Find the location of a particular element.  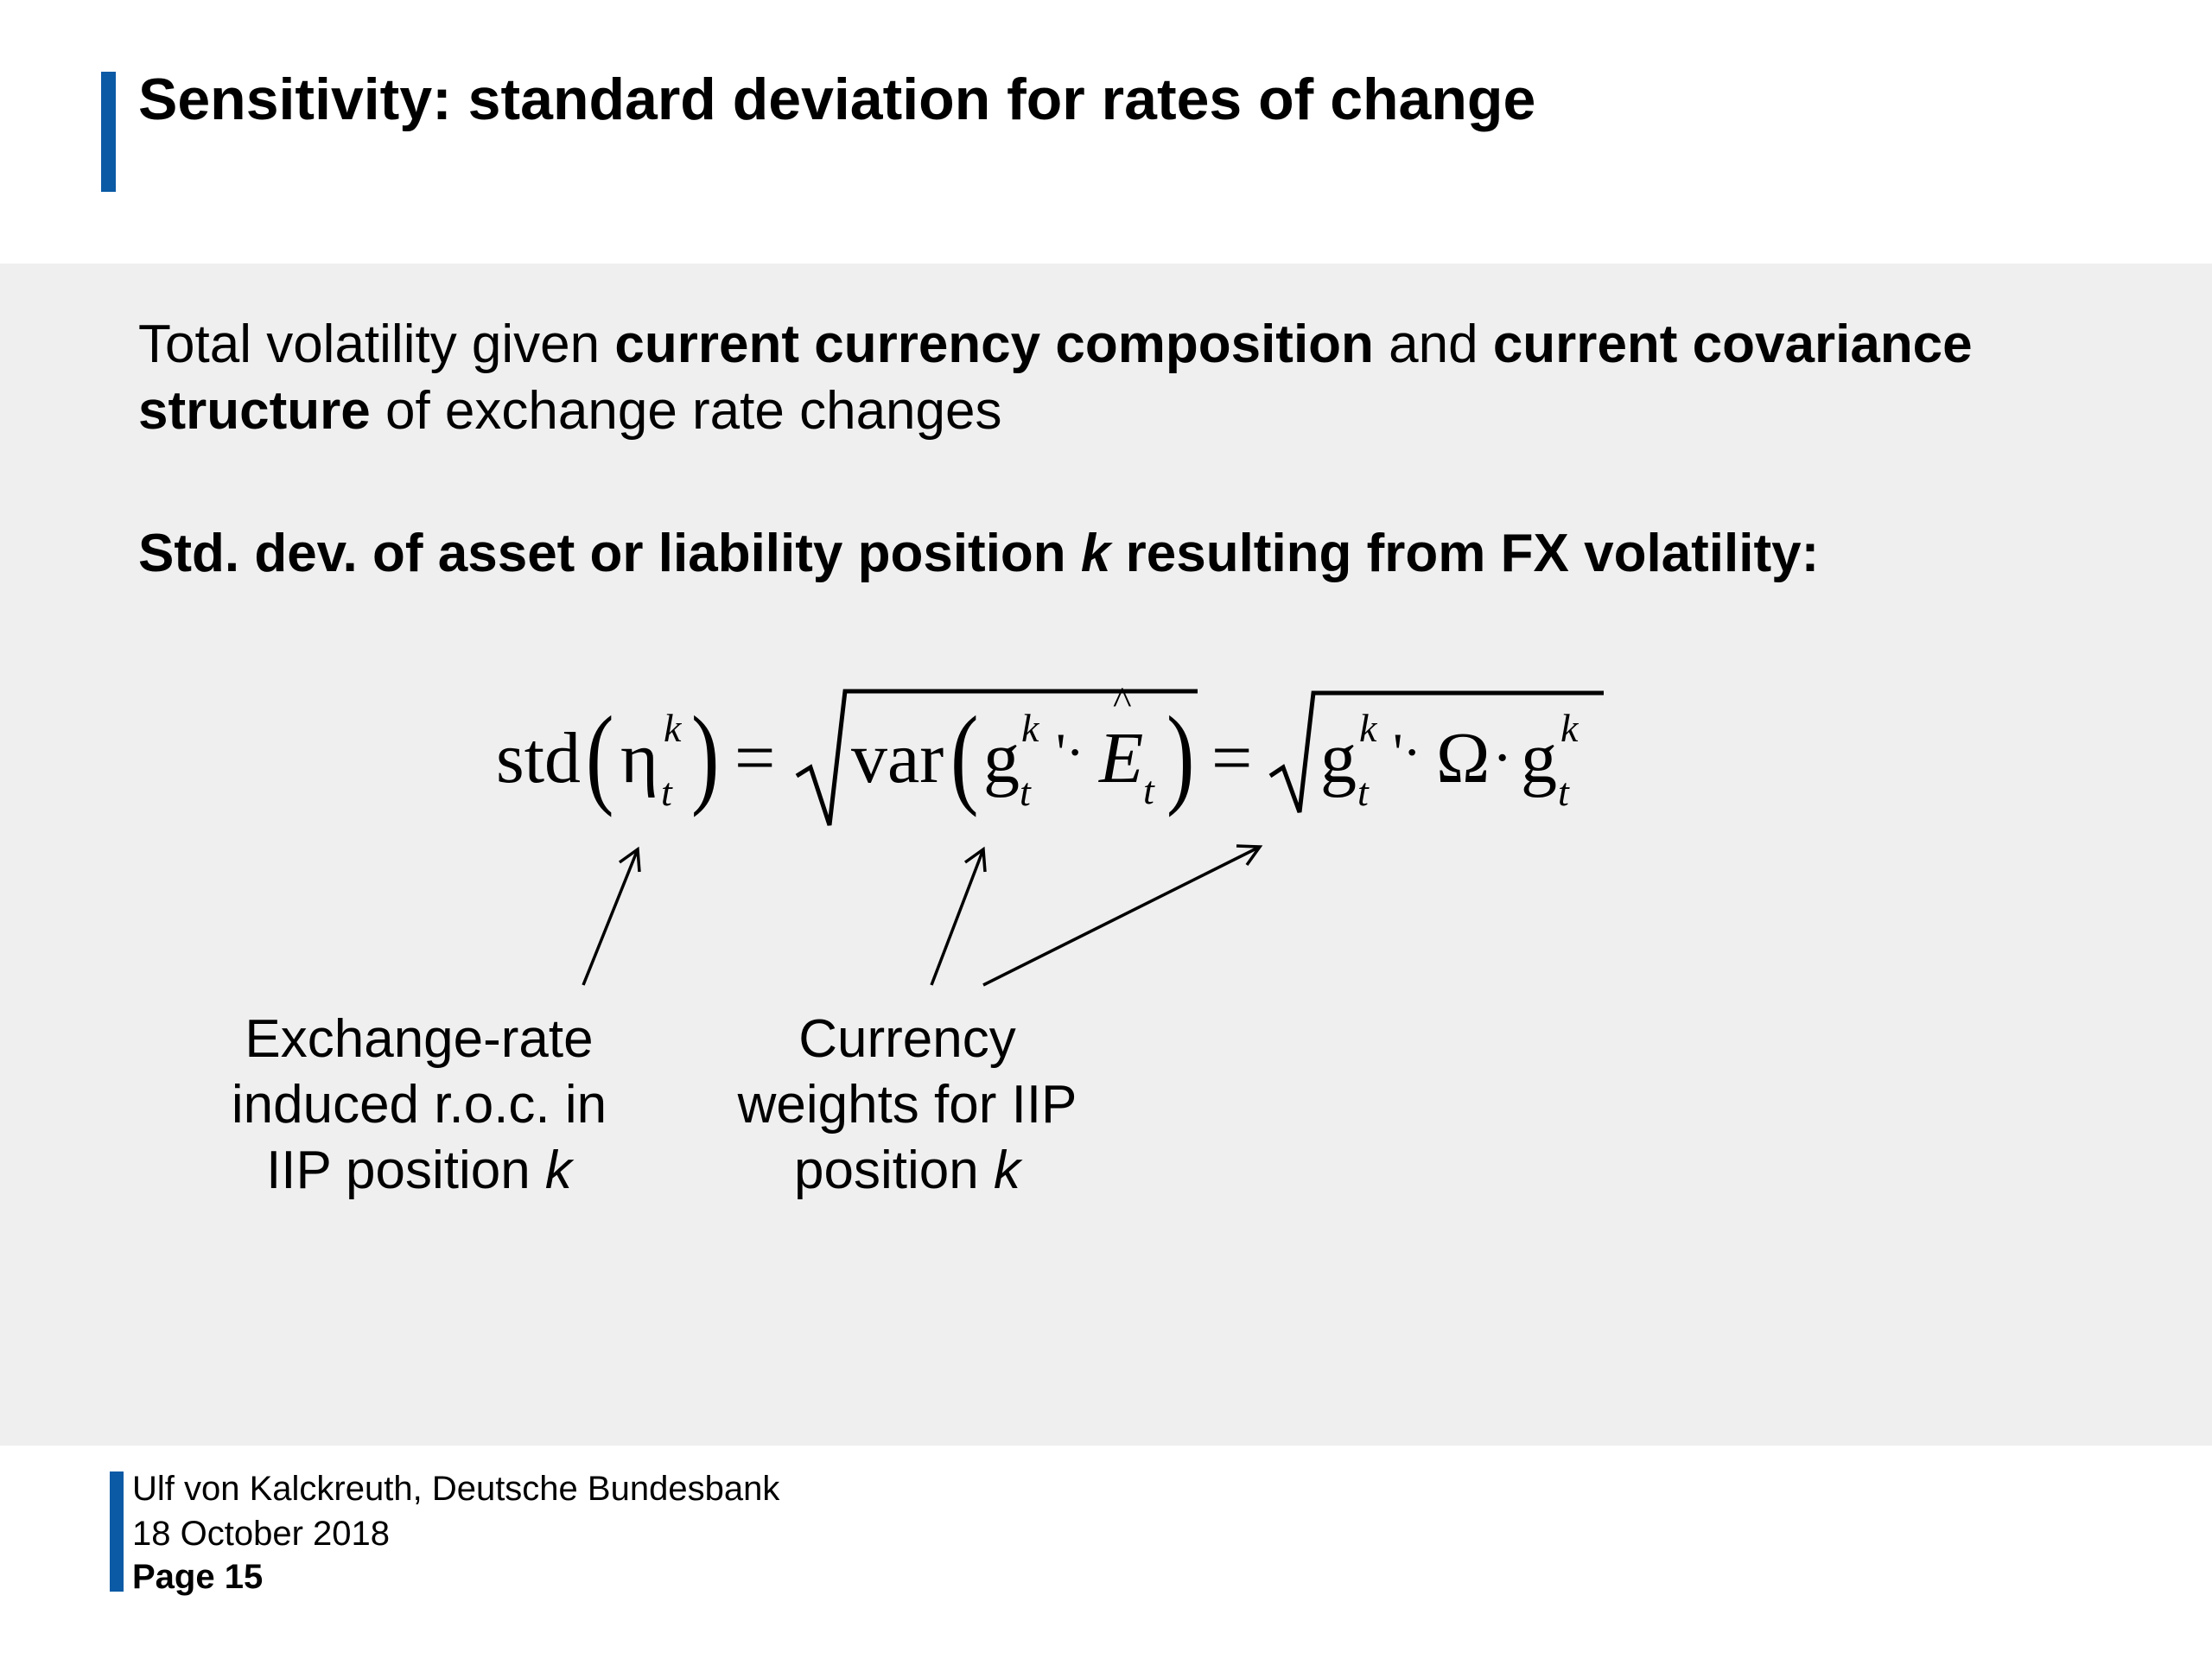

formula-g1-sub-t: t is located at coordinates (1026, 792).